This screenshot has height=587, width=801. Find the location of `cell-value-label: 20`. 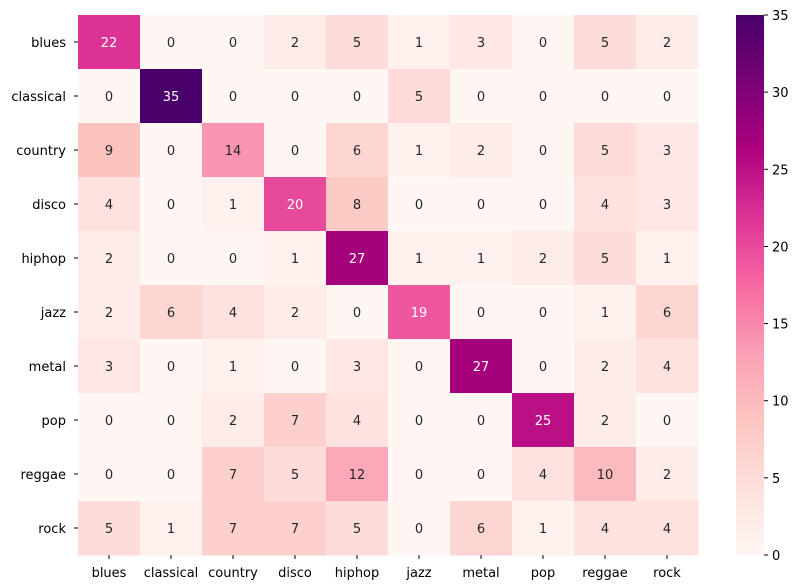

cell-value-label: 20 is located at coordinates (295, 205).